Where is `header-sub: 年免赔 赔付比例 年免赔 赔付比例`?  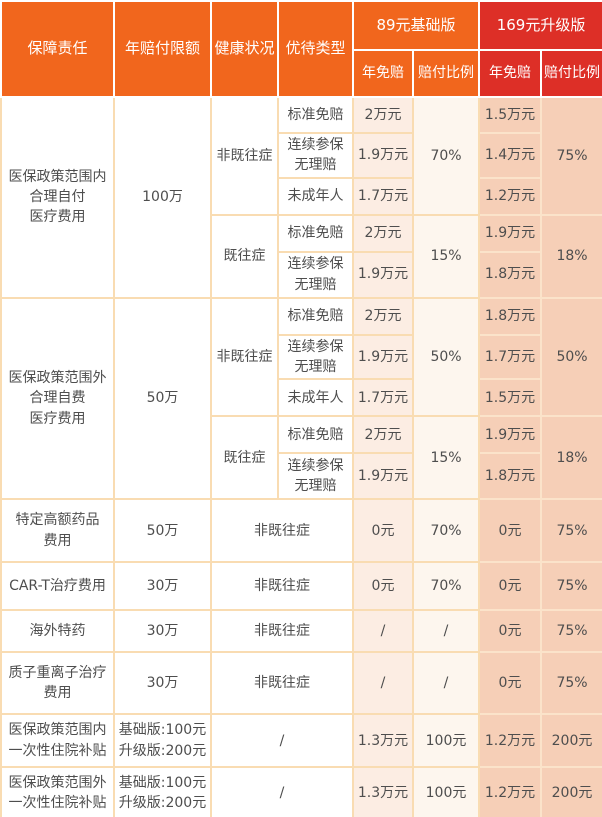 header-sub: 年免赔 赔付比例 年免赔 赔付比例 is located at coordinates (301, 73).